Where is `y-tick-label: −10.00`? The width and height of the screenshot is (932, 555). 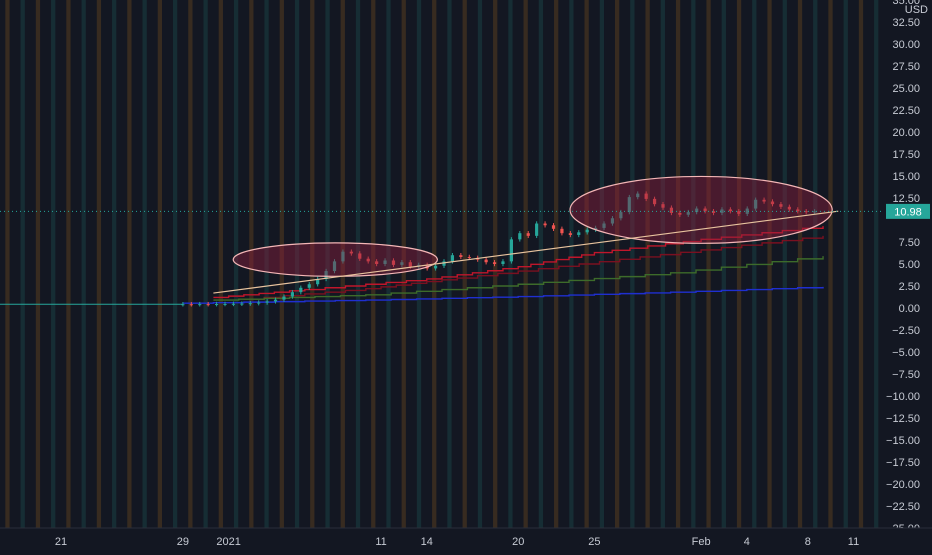
y-tick-label: −10.00 is located at coordinates (903, 397).